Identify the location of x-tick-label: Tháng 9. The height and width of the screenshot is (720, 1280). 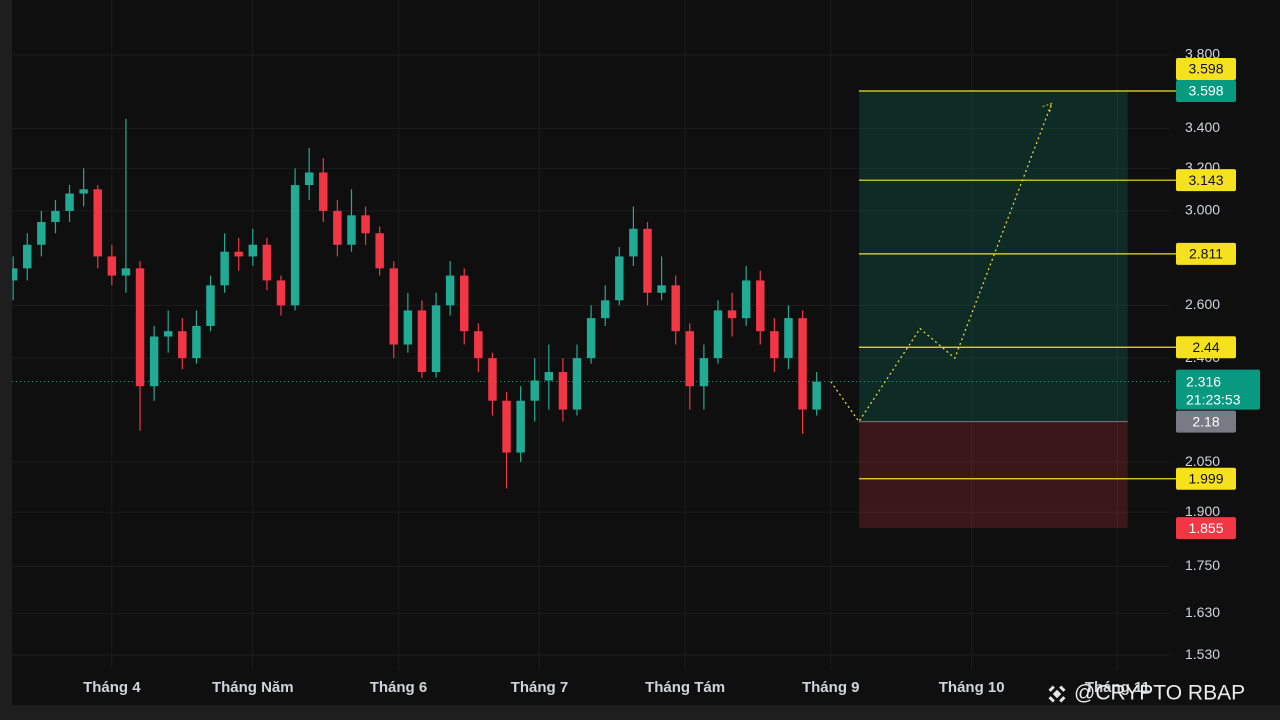
(831, 687).